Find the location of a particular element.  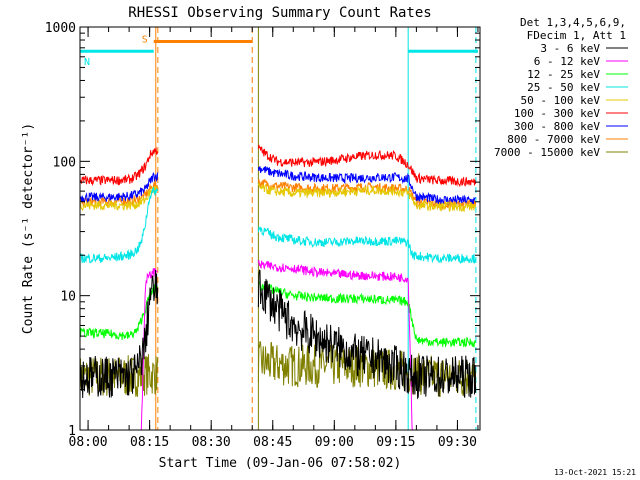

x-tick-label: 09:15 is located at coordinates (395, 442).